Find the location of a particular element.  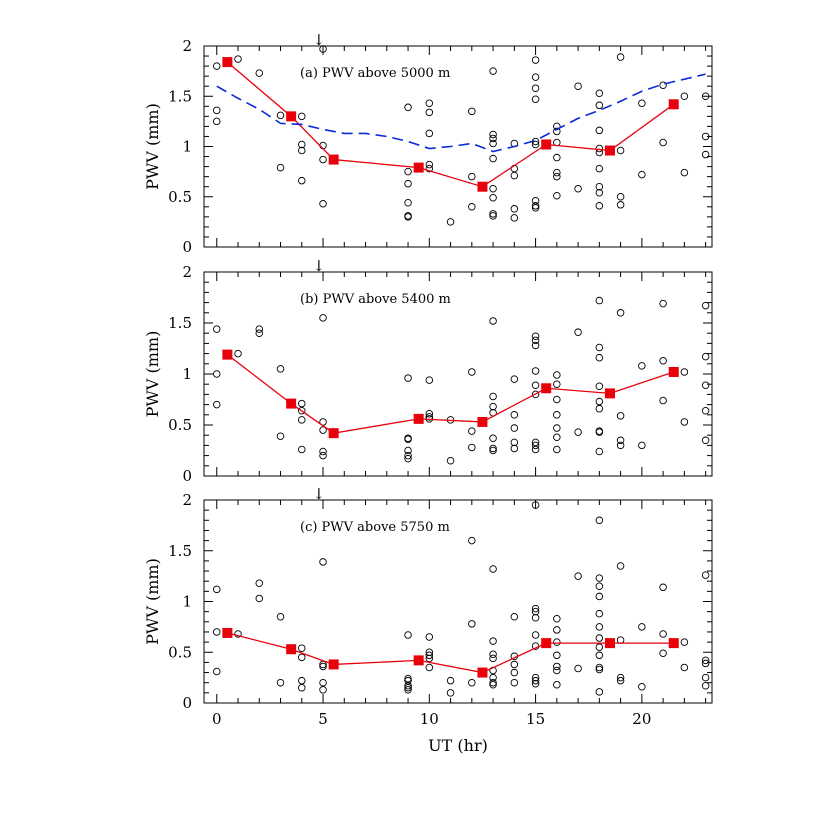

x-tick-label: 10 is located at coordinates (429, 719).